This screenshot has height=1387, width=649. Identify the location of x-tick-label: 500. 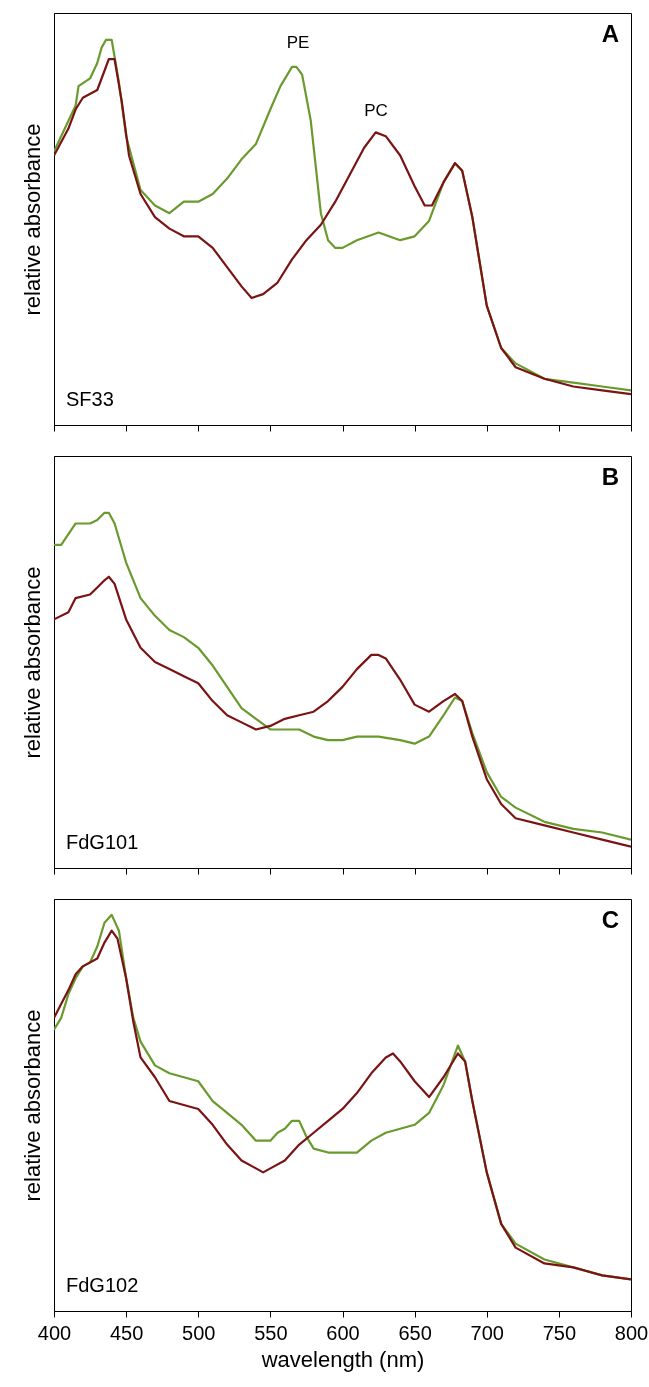
(199, 1332).